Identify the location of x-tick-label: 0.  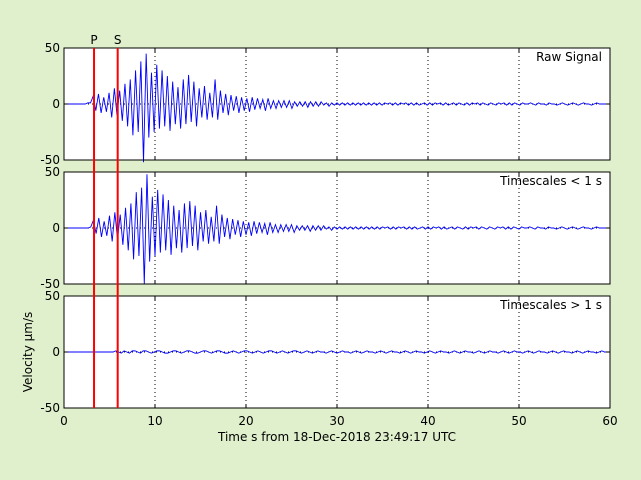
(64, 421).